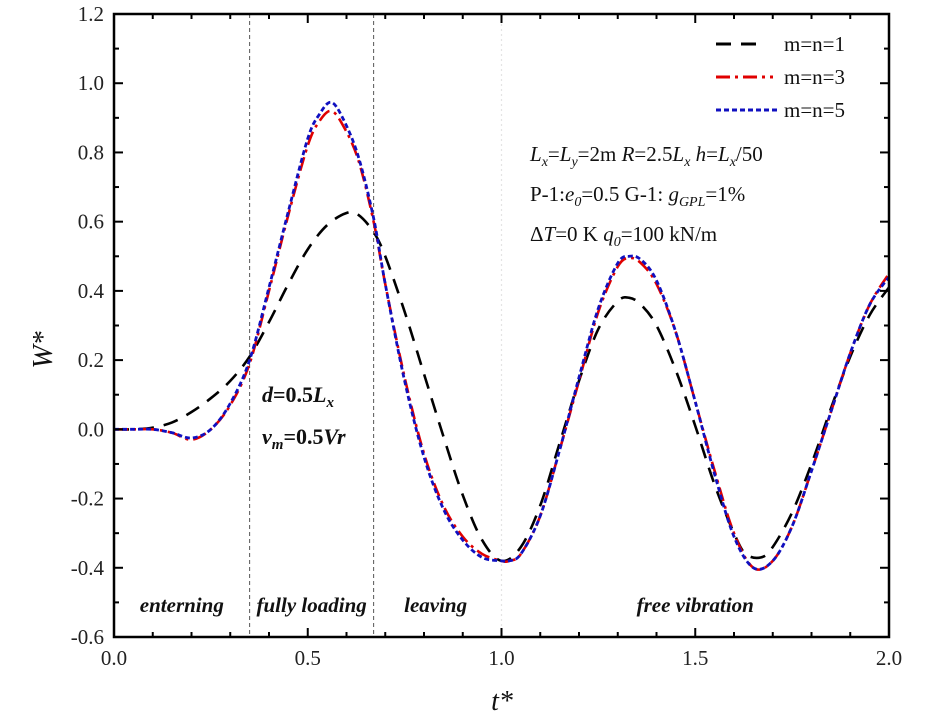  What do you see at coordinates (502, 701) in the screenshot?
I see `x-axis-title: t*` at bounding box center [502, 701].